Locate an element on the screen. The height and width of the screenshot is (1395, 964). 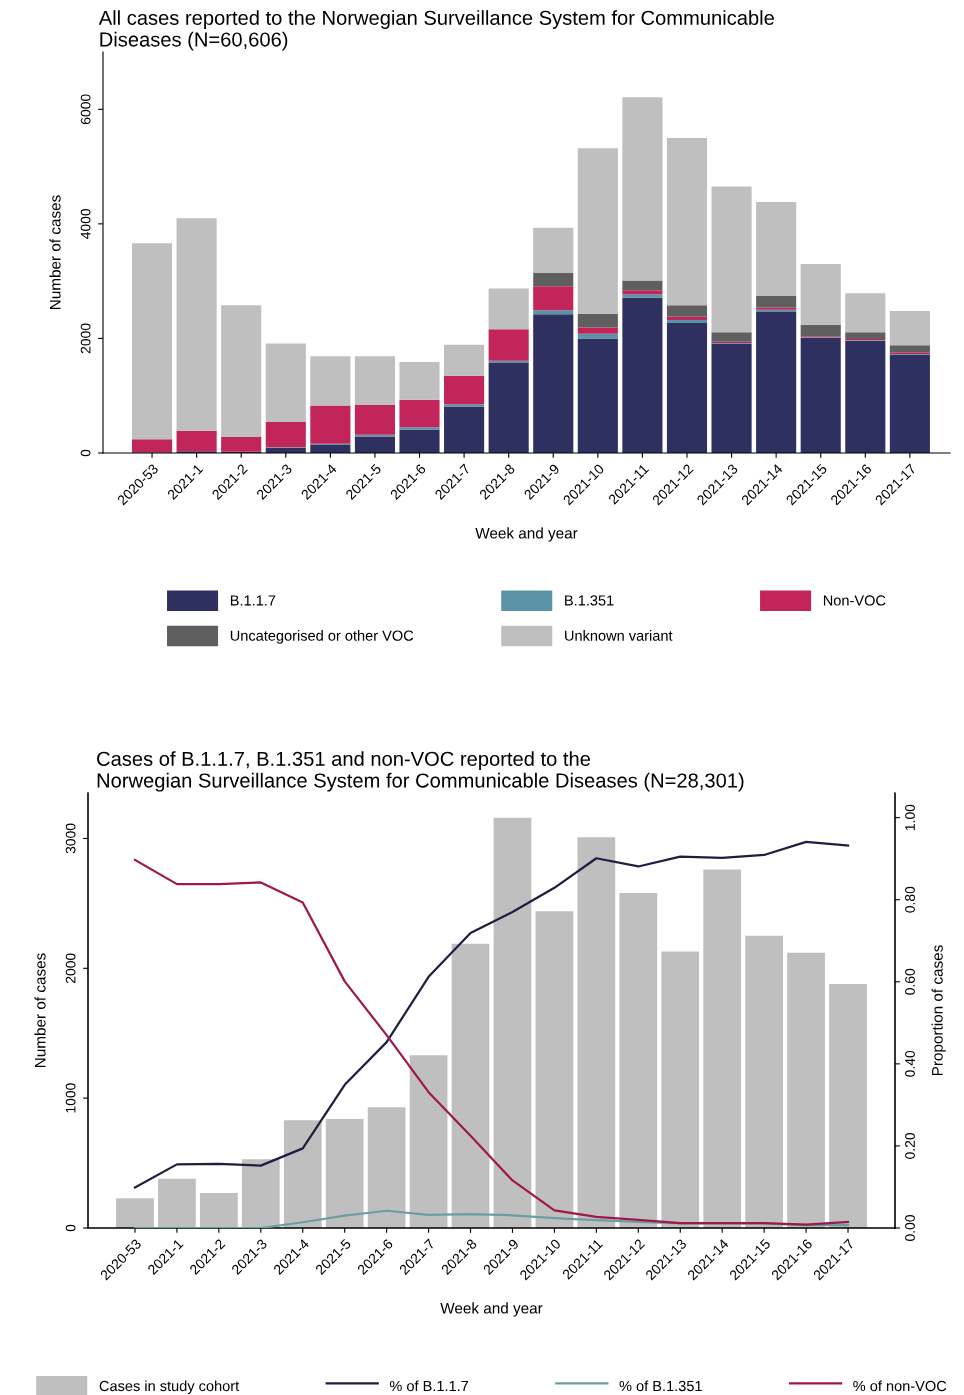
legend-label: % of B.1.1.7 is located at coordinates (429, 1386).